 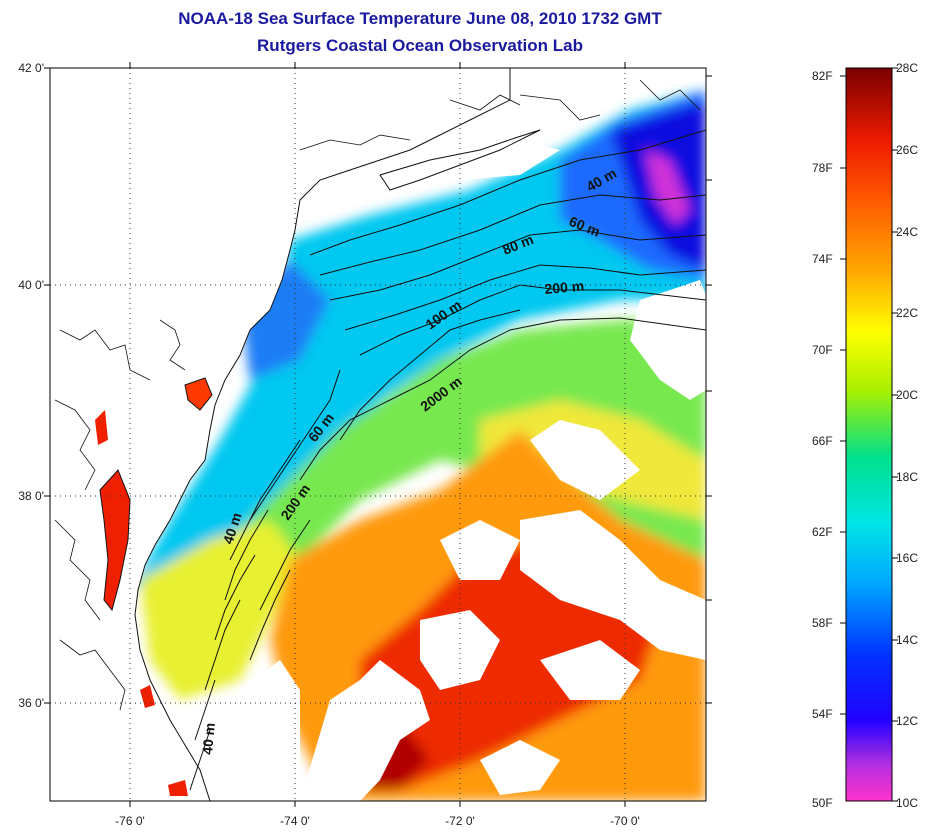 I want to click on colorbar-c-label: 12C, so click(x=907, y=721).